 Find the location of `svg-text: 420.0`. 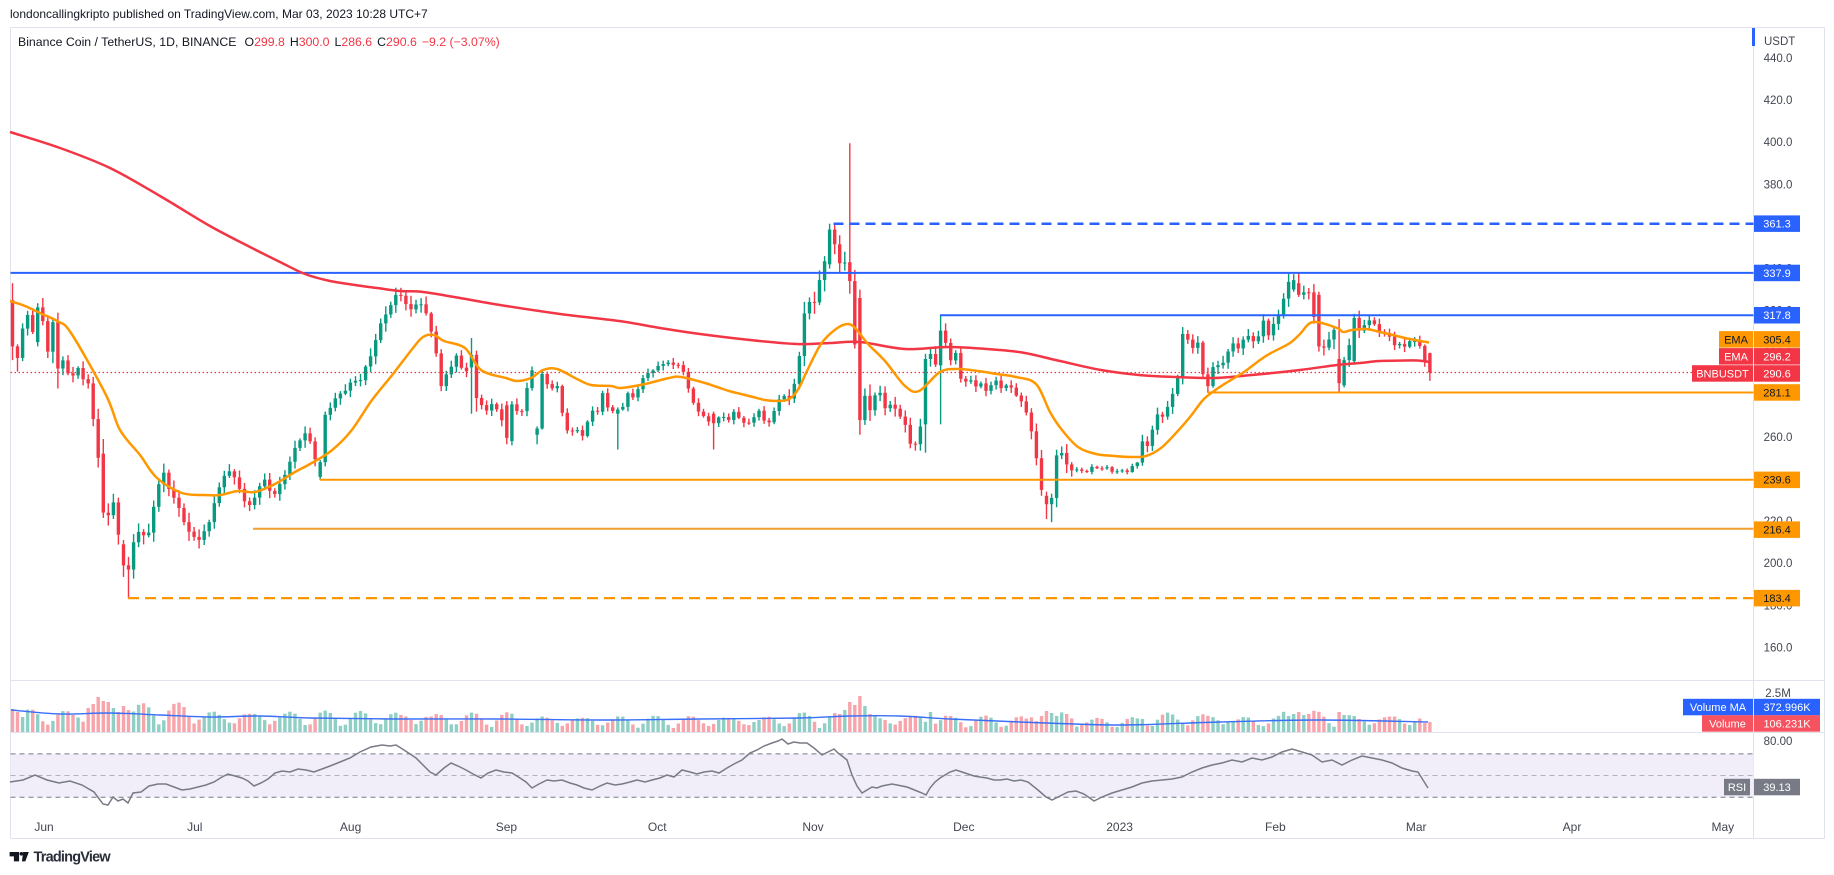

svg-text: 420.0 is located at coordinates (1778, 101).